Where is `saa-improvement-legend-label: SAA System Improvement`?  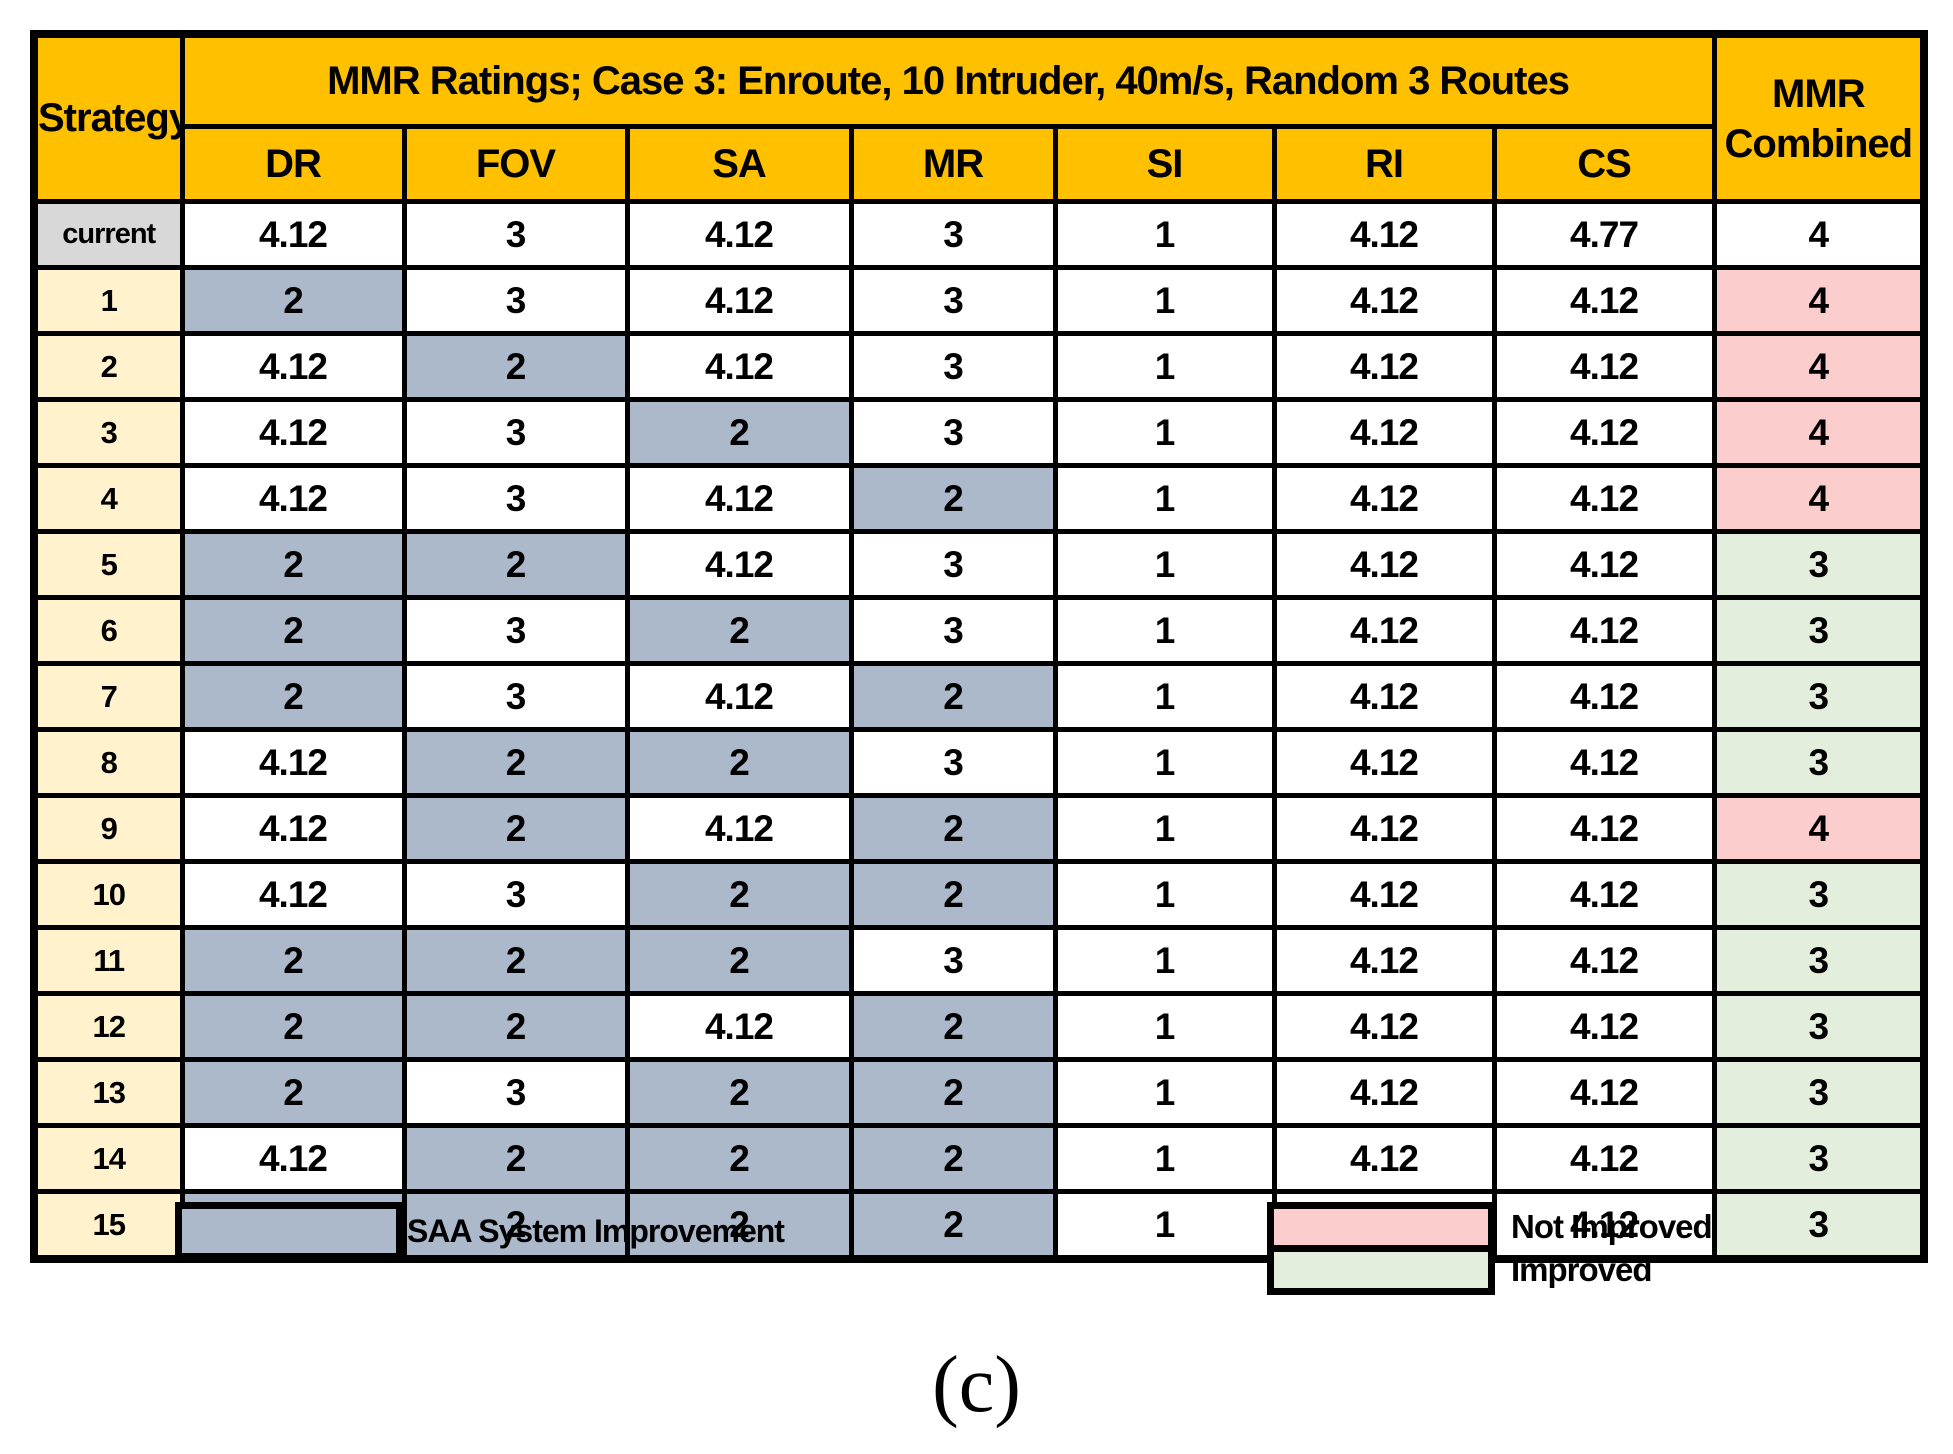
saa-improvement-legend-label: SAA System Improvement is located at coordinates (596, 1230).